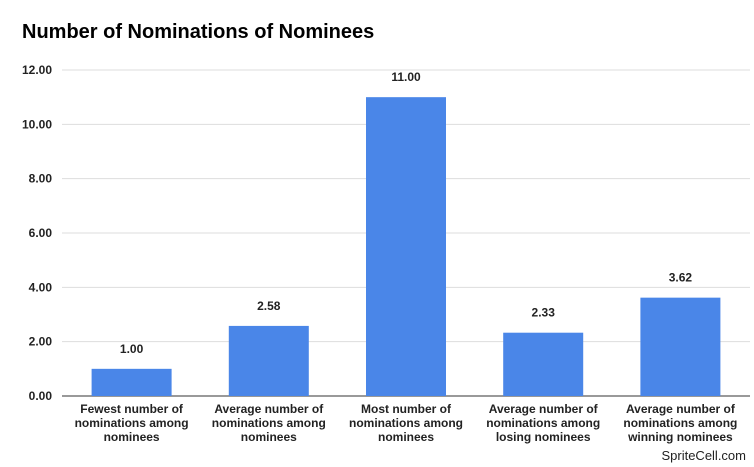 The image size is (754, 467). What do you see at coordinates (406, 77) in the screenshot?
I see `data-label: 11.00` at bounding box center [406, 77].